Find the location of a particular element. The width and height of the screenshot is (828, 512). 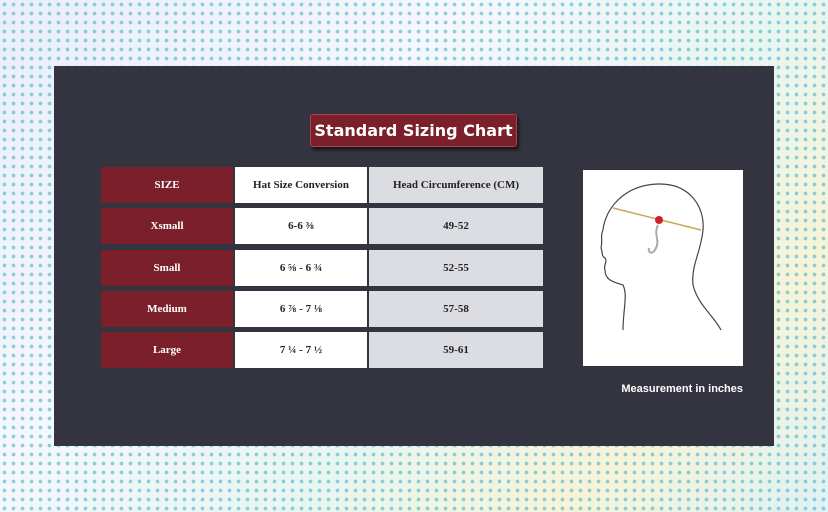

table-cell: 7 ¼ - 7 ½ is located at coordinates (301, 350).